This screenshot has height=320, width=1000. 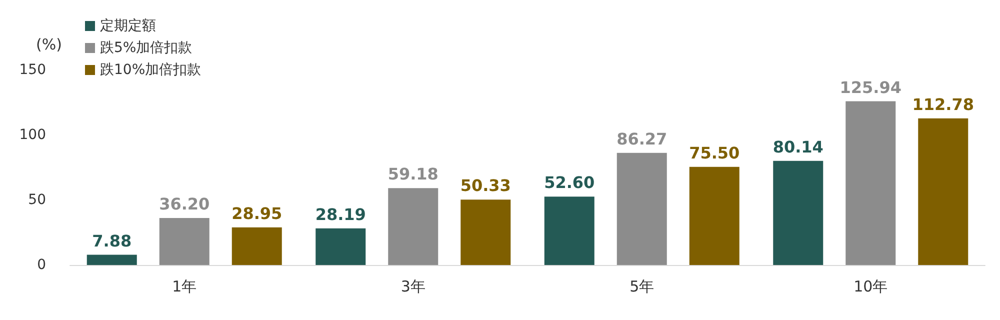 What do you see at coordinates (151, 70) in the screenshot?
I see `legend-label: 跌10%加倍扣款` at bounding box center [151, 70].